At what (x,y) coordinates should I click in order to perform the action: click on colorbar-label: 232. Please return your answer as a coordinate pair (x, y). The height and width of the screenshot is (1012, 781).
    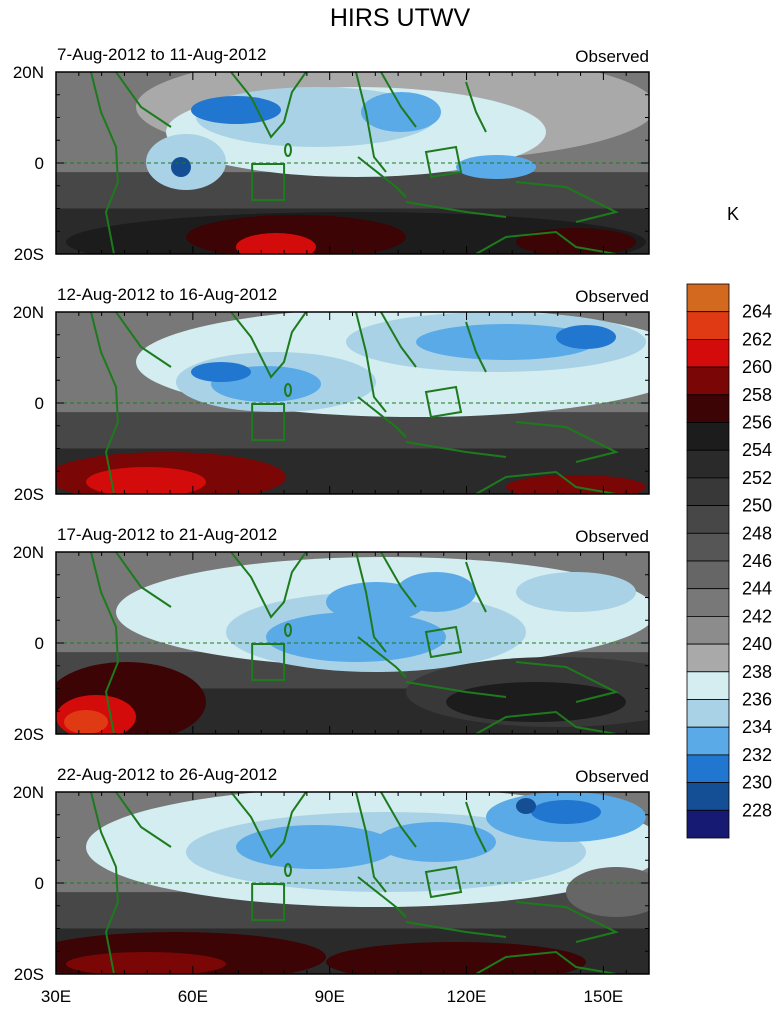
    Looking at the image, I should click on (757, 755).